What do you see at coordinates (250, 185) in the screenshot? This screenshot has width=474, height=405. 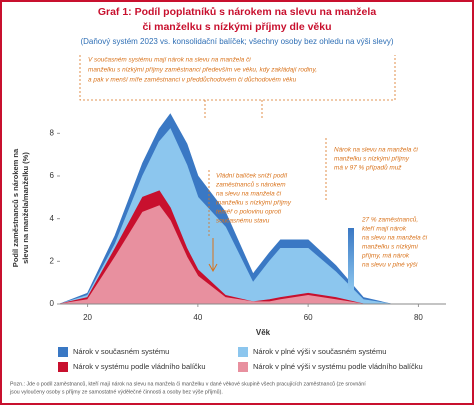 I see `annotation: zaměstnanců s nárokem` at bounding box center [250, 185].